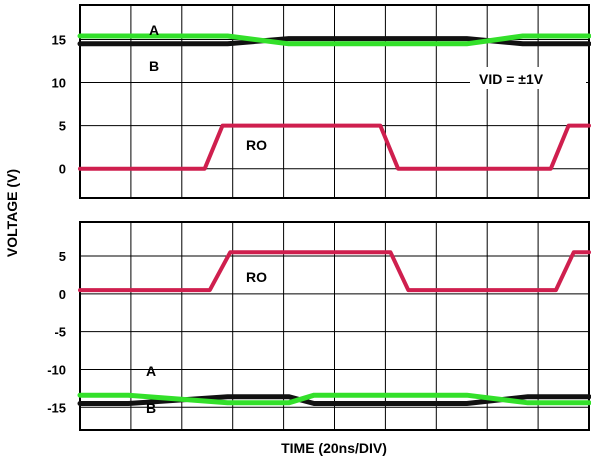  I want to click on bottom-panel-y-ticks: -15 -10 -5 0 5, so click(56, 332).